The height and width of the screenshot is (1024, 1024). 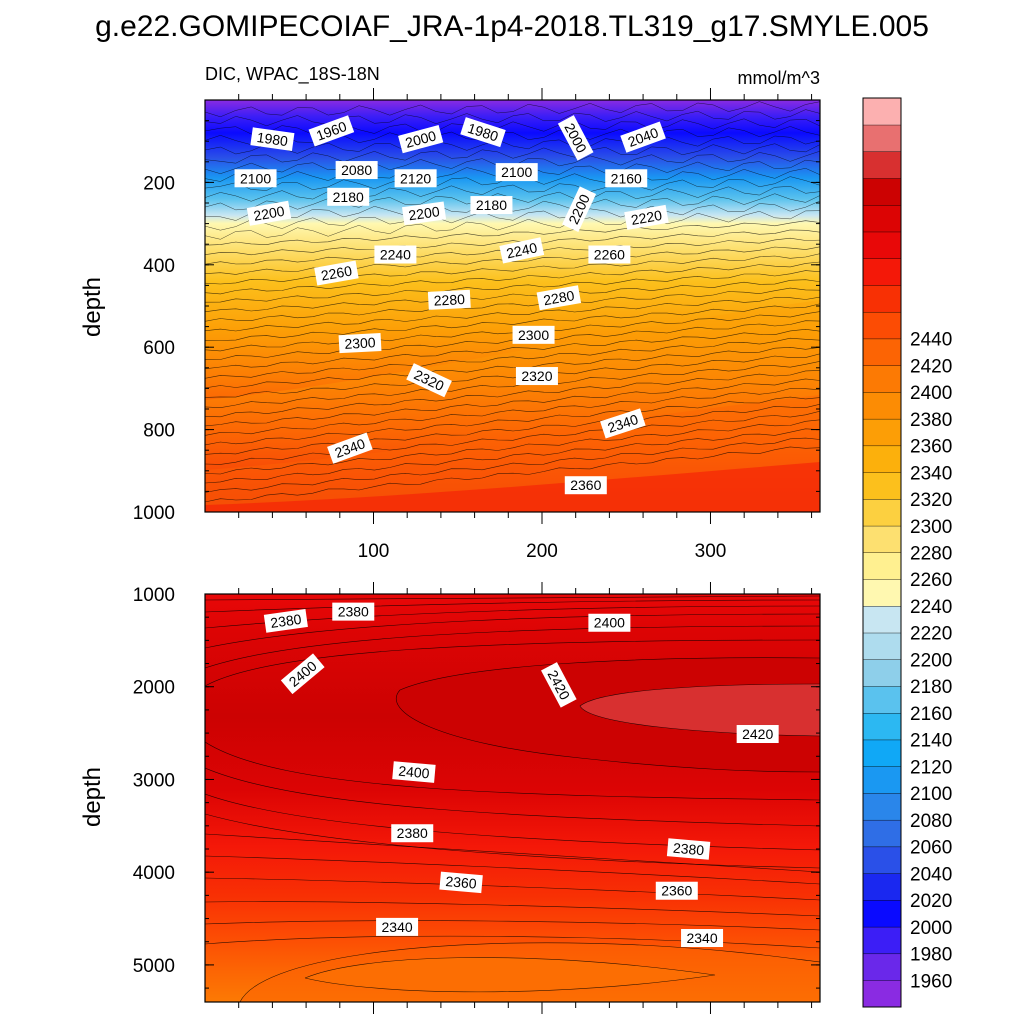 I want to click on contour-label-text: 2080, so click(x=356, y=170).